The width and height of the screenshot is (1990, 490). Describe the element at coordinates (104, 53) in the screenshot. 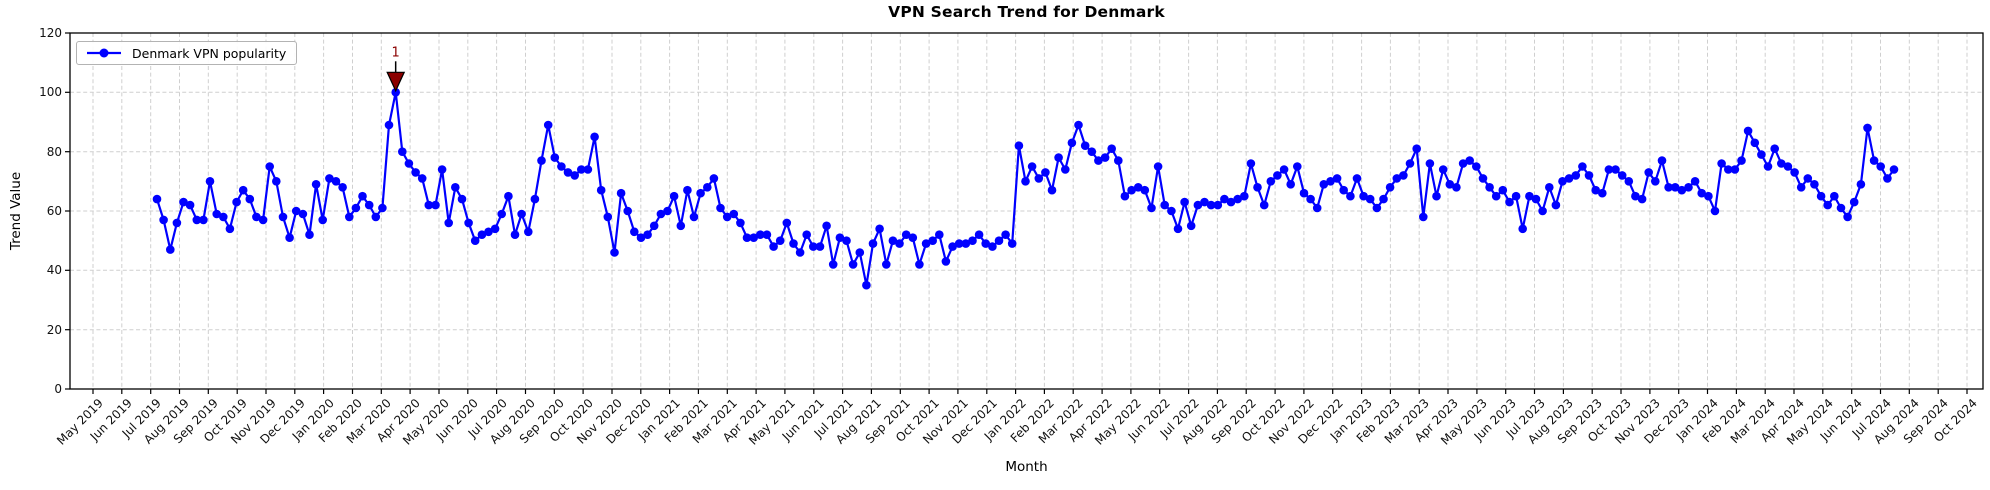

I see `legend-line-marker-icon` at that location.